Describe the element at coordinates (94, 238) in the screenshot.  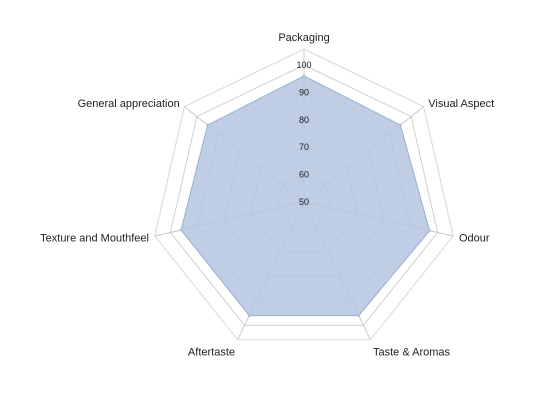
I see `axis-label: Texture and Mouthfeel` at that location.